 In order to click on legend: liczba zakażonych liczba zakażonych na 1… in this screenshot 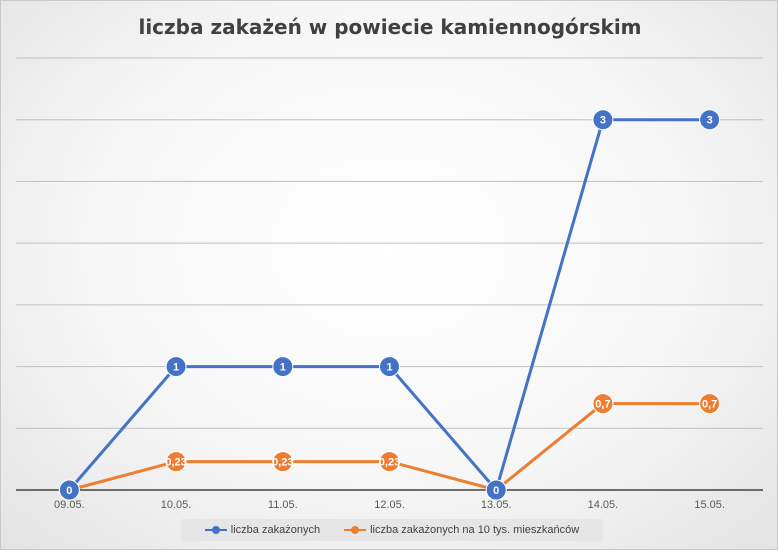, I will do `click(392, 530)`.